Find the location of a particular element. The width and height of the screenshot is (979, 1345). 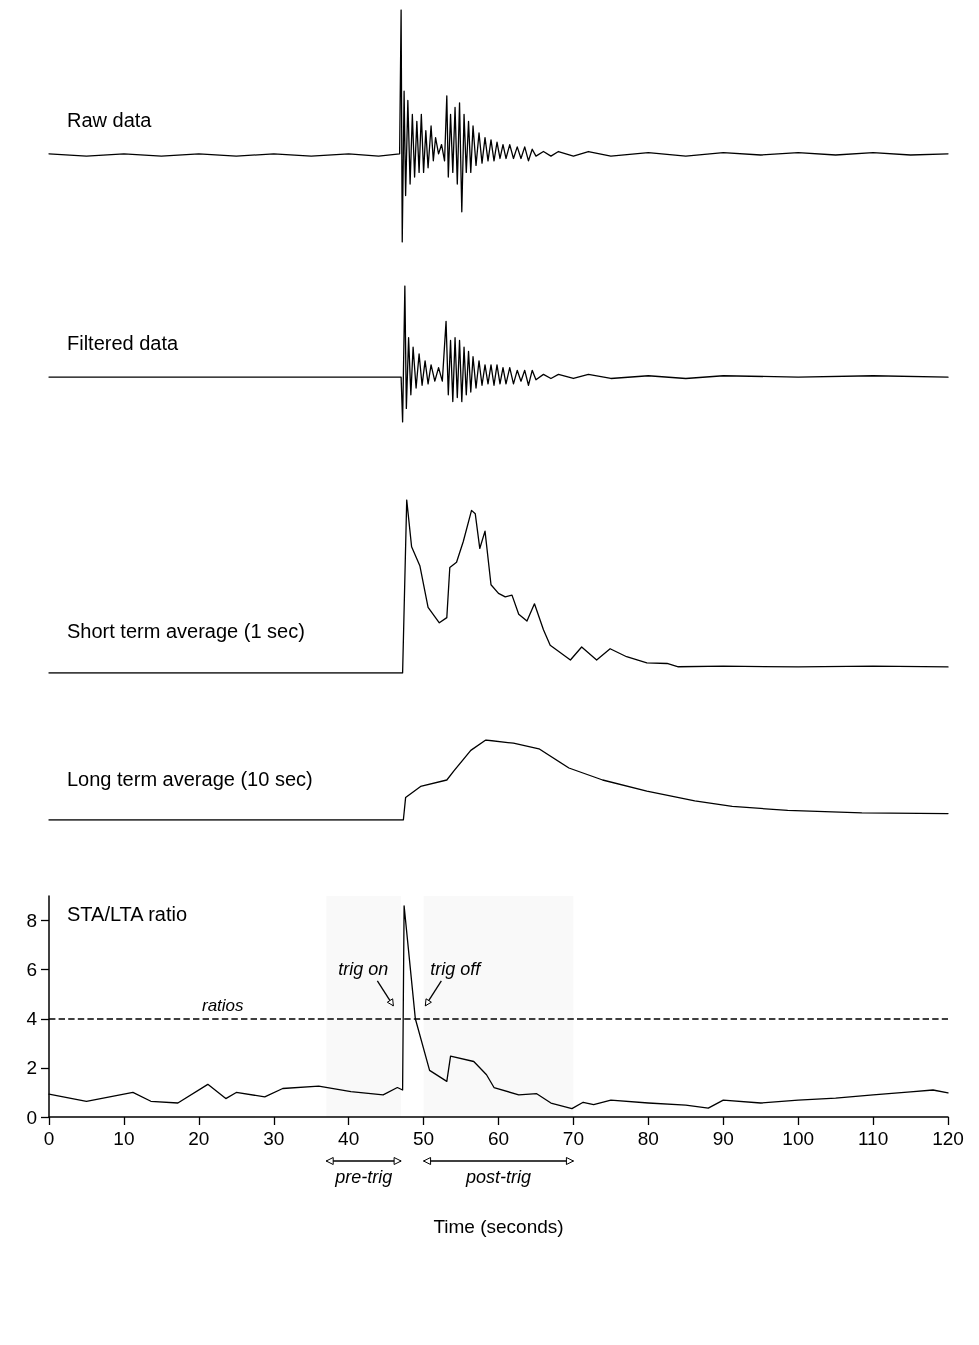

x-tick-label: 60 is located at coordinates (498, 1138).